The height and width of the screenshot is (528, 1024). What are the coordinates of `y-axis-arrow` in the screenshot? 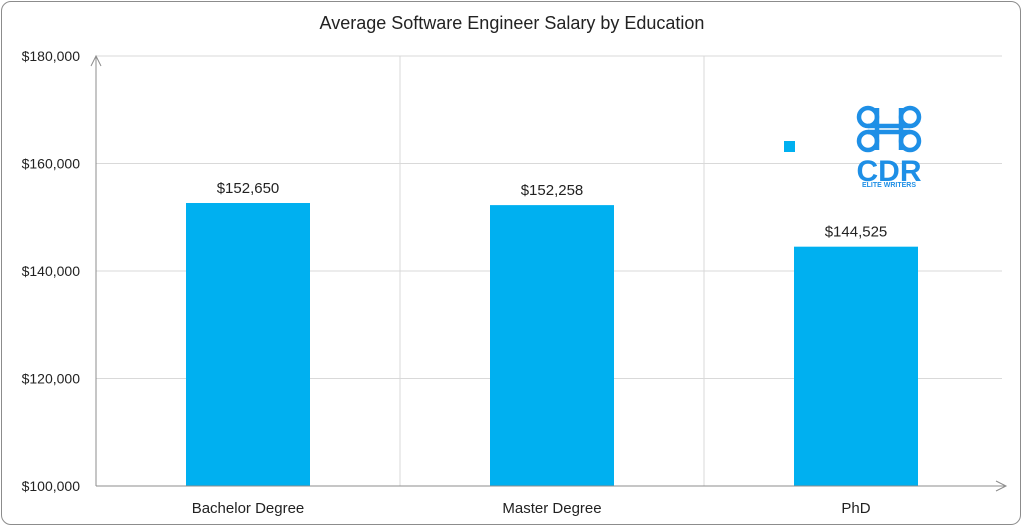 It's located at (96, 60).